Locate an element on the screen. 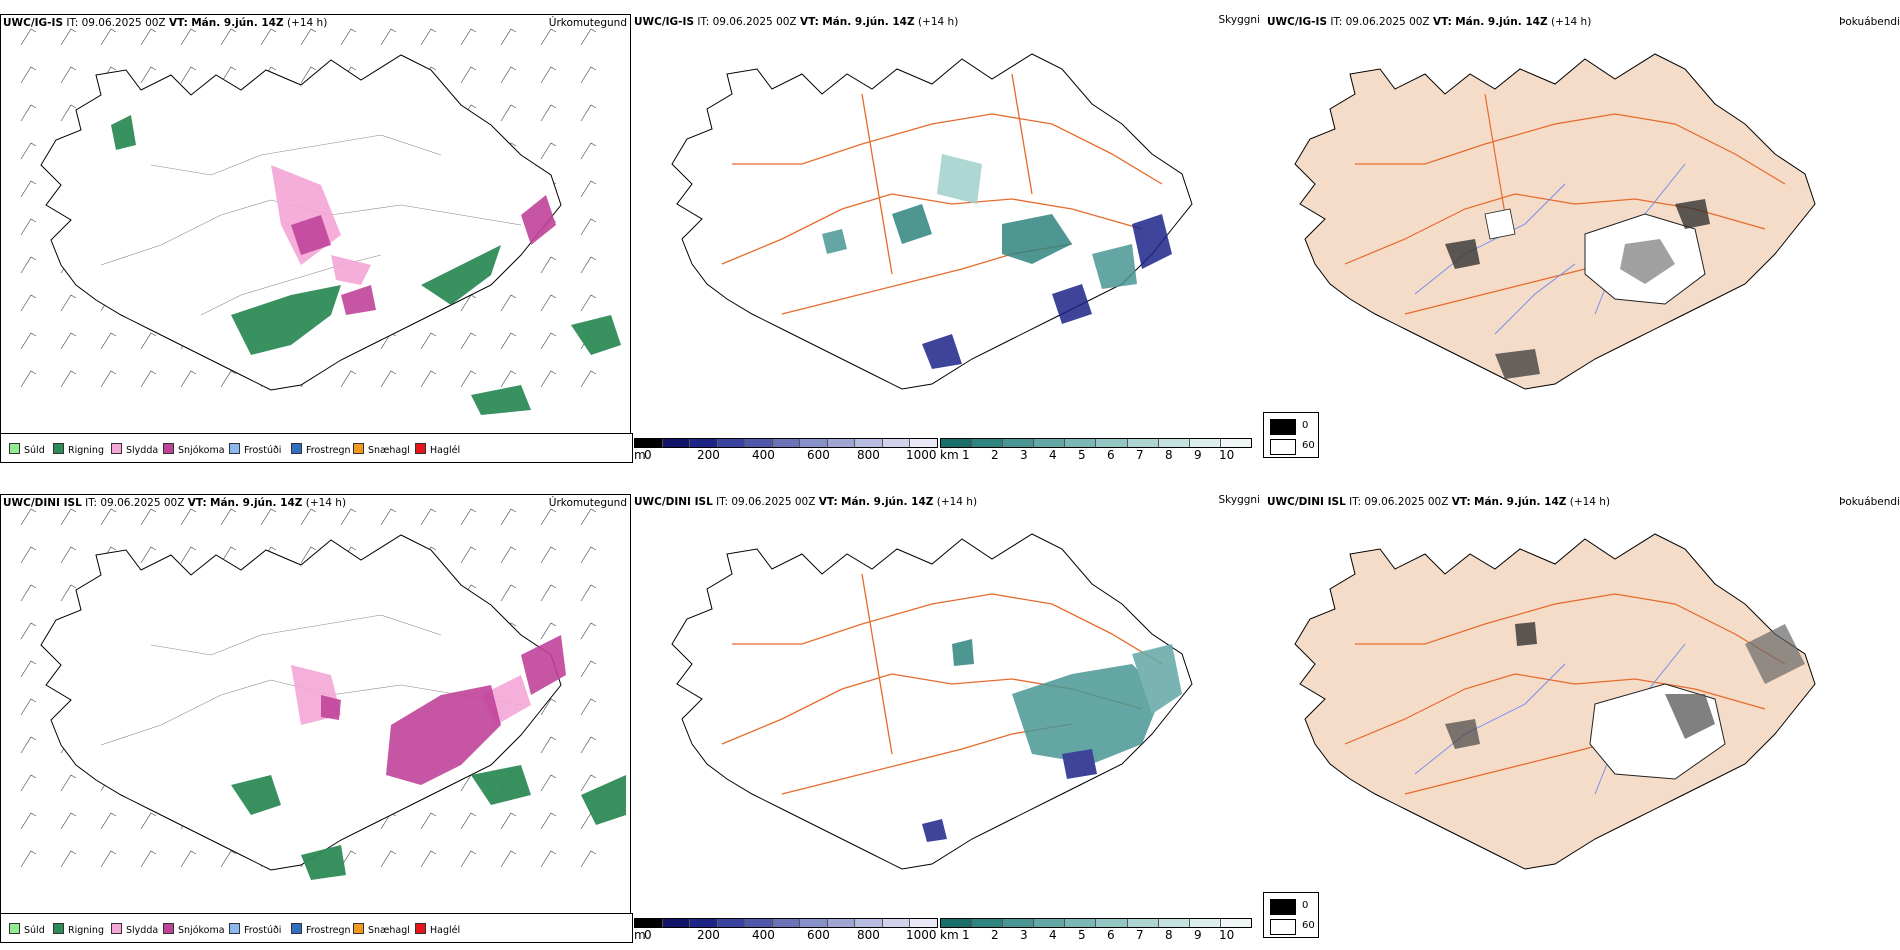 The image size is (1900, 950). legend-item: Slydda is located at coordinates (134, 449).